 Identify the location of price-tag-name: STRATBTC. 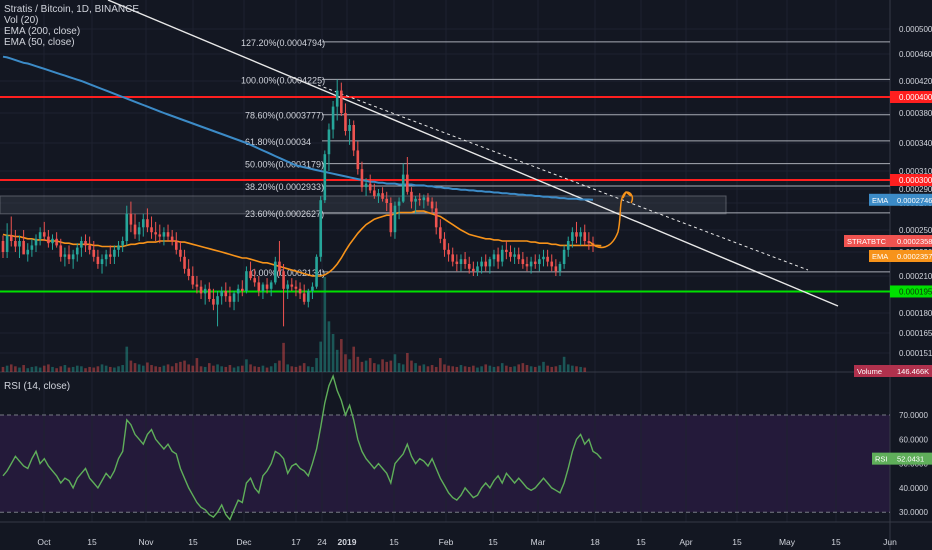
(867, 241).